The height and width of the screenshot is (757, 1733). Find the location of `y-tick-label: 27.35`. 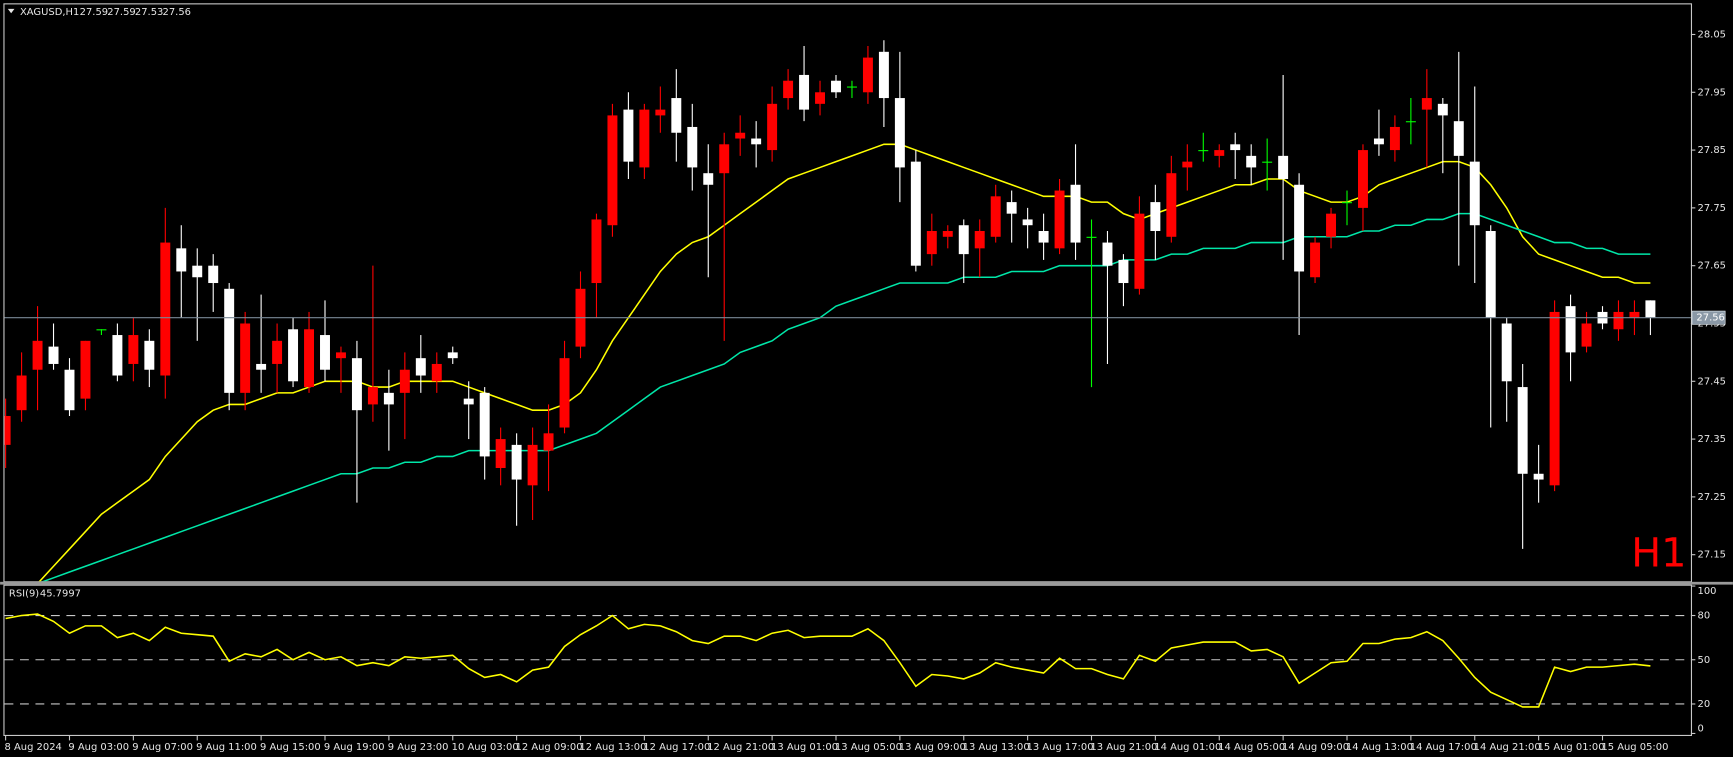

y-tick-label: 27.35 is located at coordinates (1712, 439).